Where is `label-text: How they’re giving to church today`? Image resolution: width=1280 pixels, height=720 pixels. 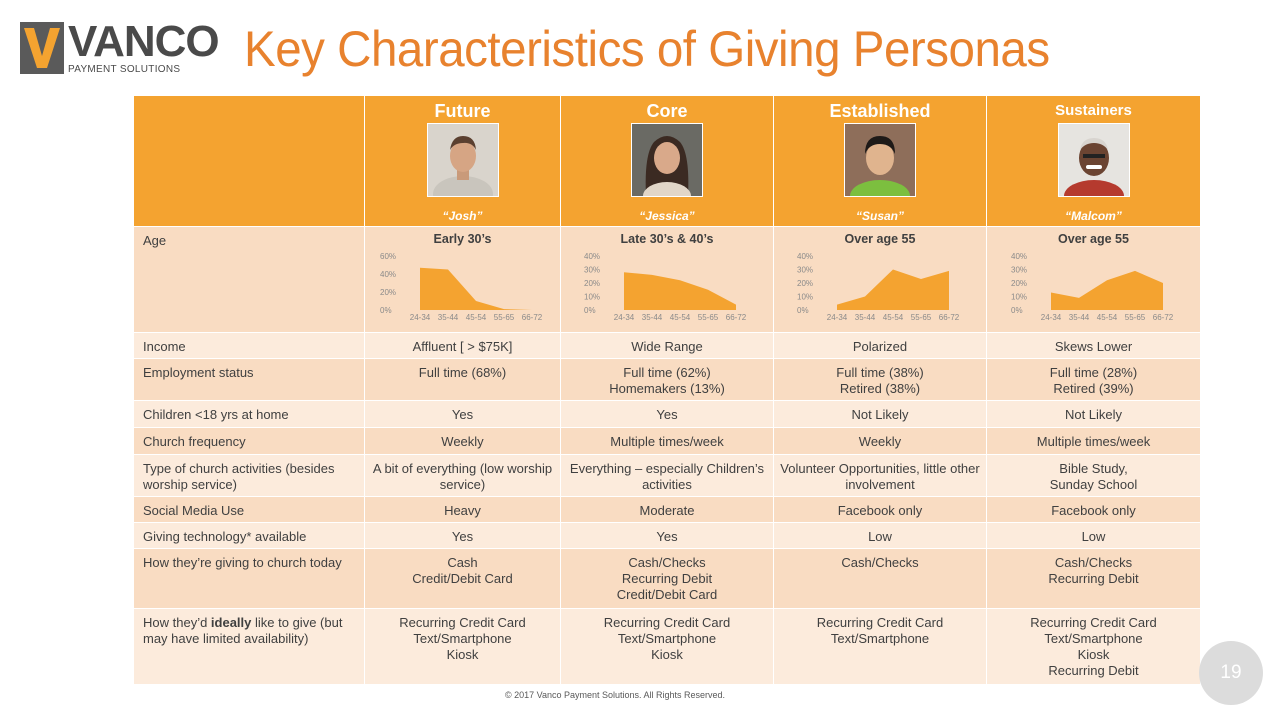 label-text: How they’re giving to church today is located at coordinates (242, 562).